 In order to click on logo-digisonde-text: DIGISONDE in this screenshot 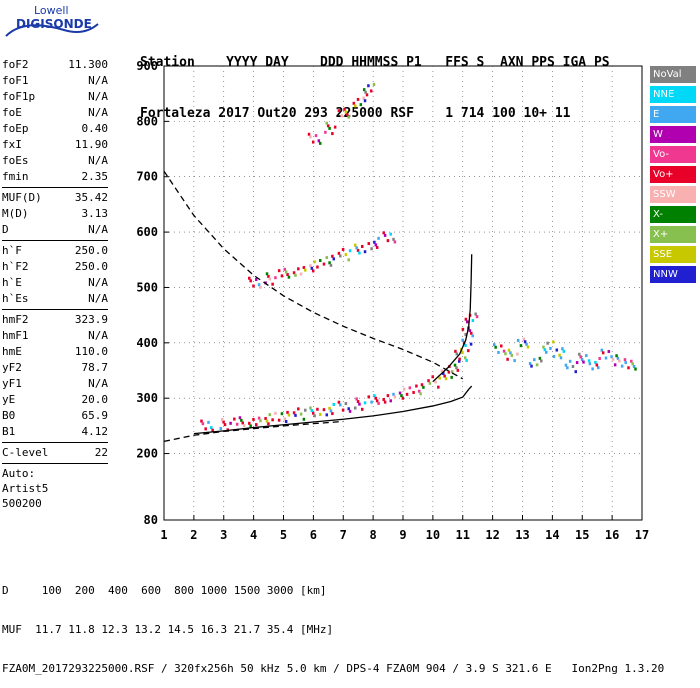, I will do `click(54, 24)`.